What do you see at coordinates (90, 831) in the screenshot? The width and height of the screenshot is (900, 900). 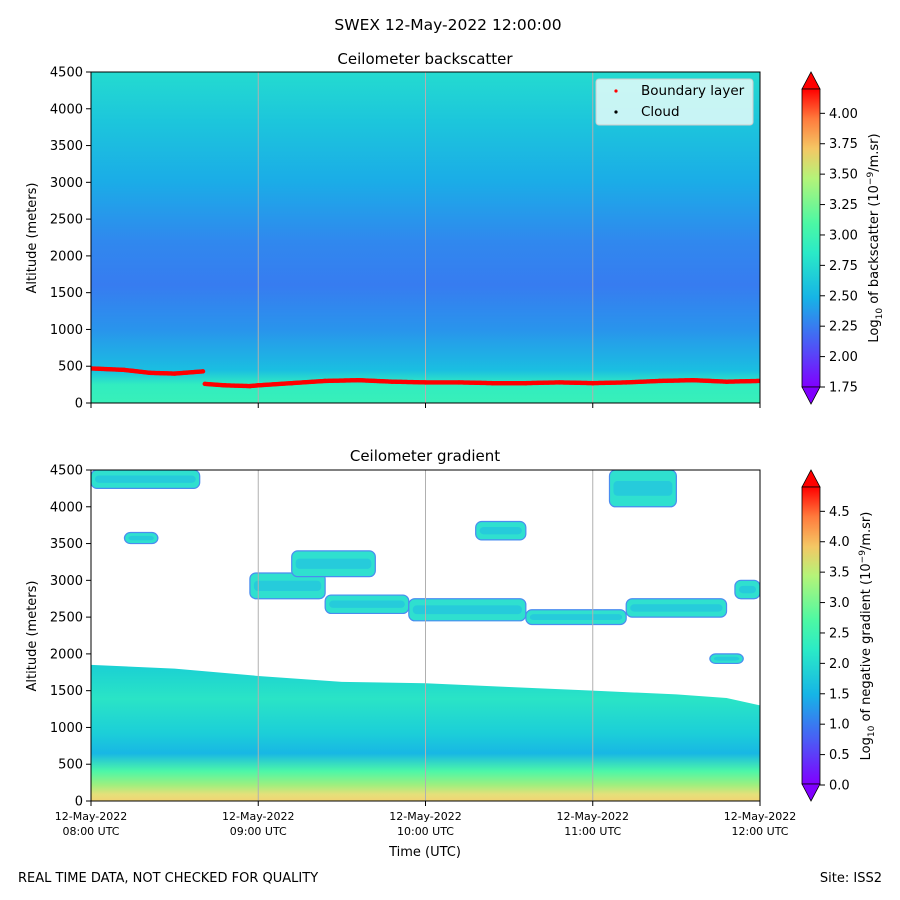 I see `x-tick-label-time: 08:00 UTC` at bounding box center [90, 831].